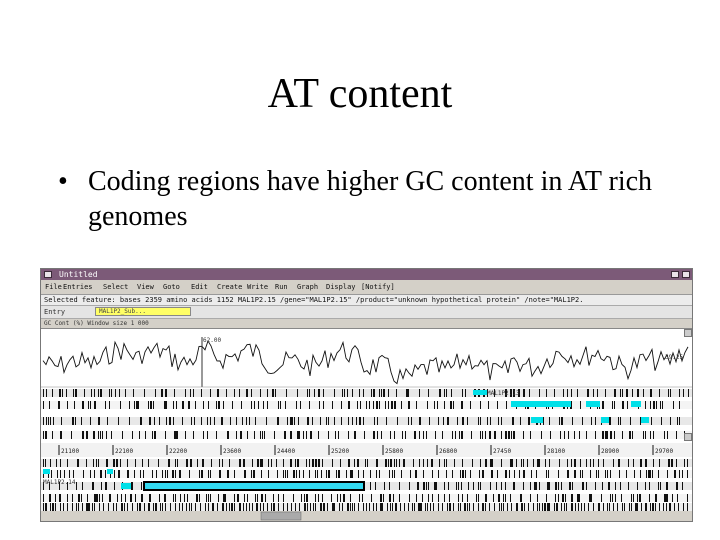 This screenshot has width=720, height=540. What do you see at coordinates (686, 274) in the screenshot?
I see `maximize-icon` at bounding box center [686, 274].